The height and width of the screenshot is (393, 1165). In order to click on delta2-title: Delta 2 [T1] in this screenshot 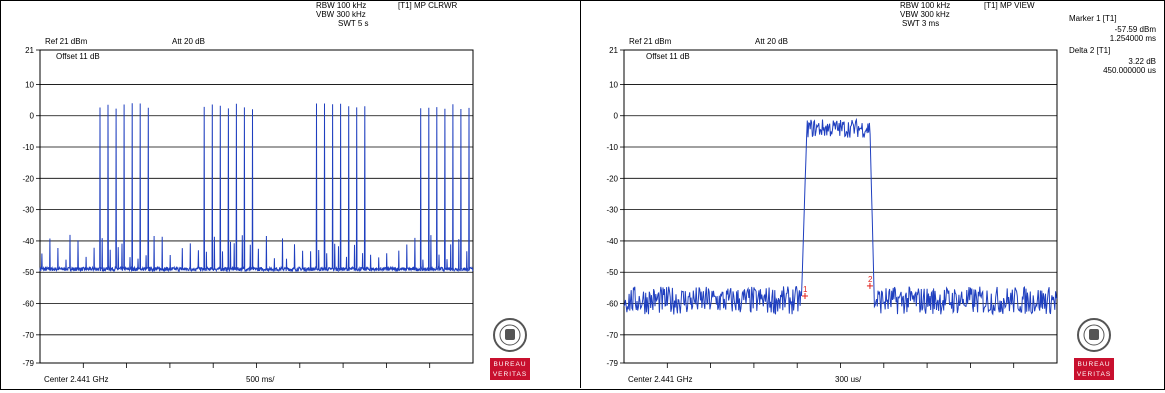, I will do `click(1089, 50)`.